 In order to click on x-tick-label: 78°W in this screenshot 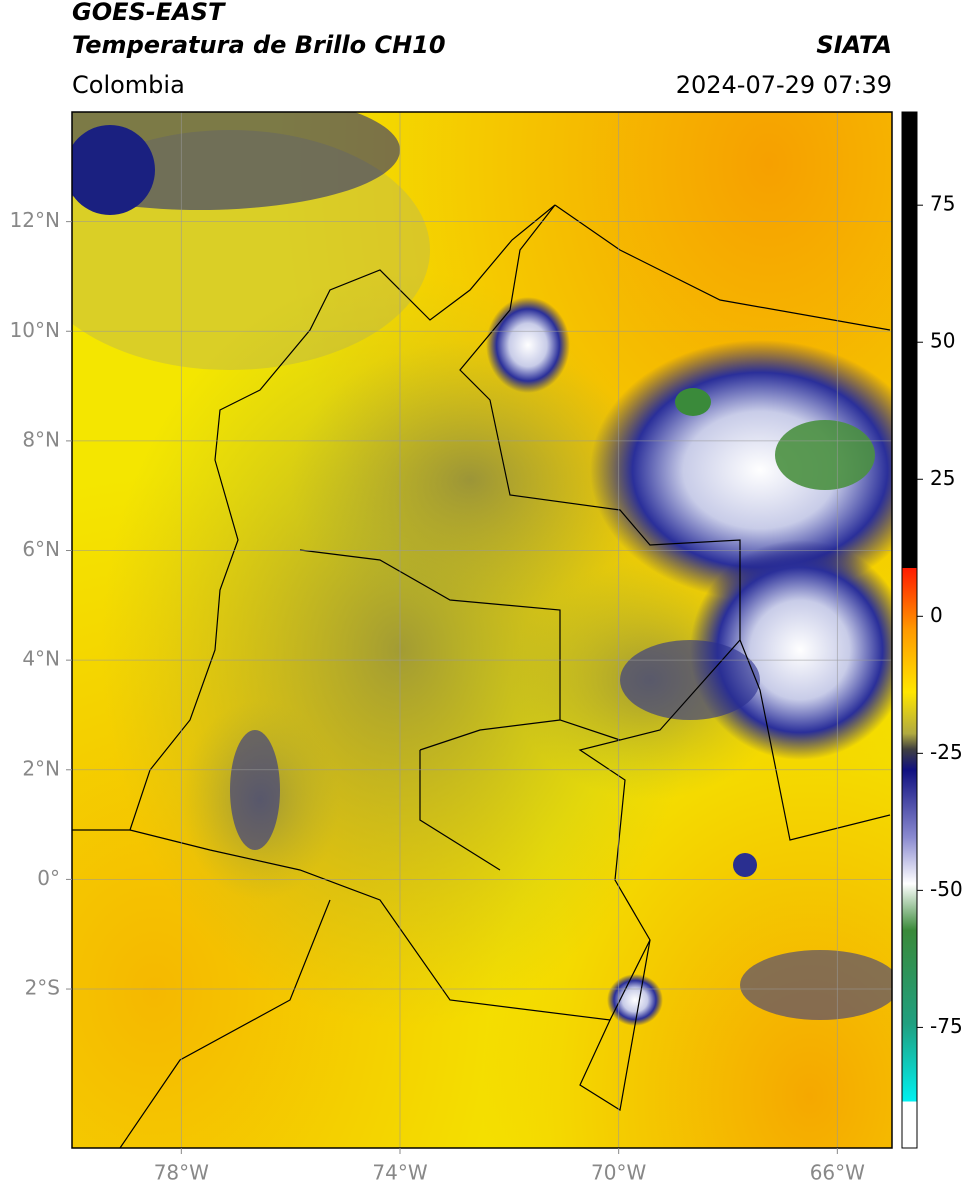, I will do `click(181, 1173)`.